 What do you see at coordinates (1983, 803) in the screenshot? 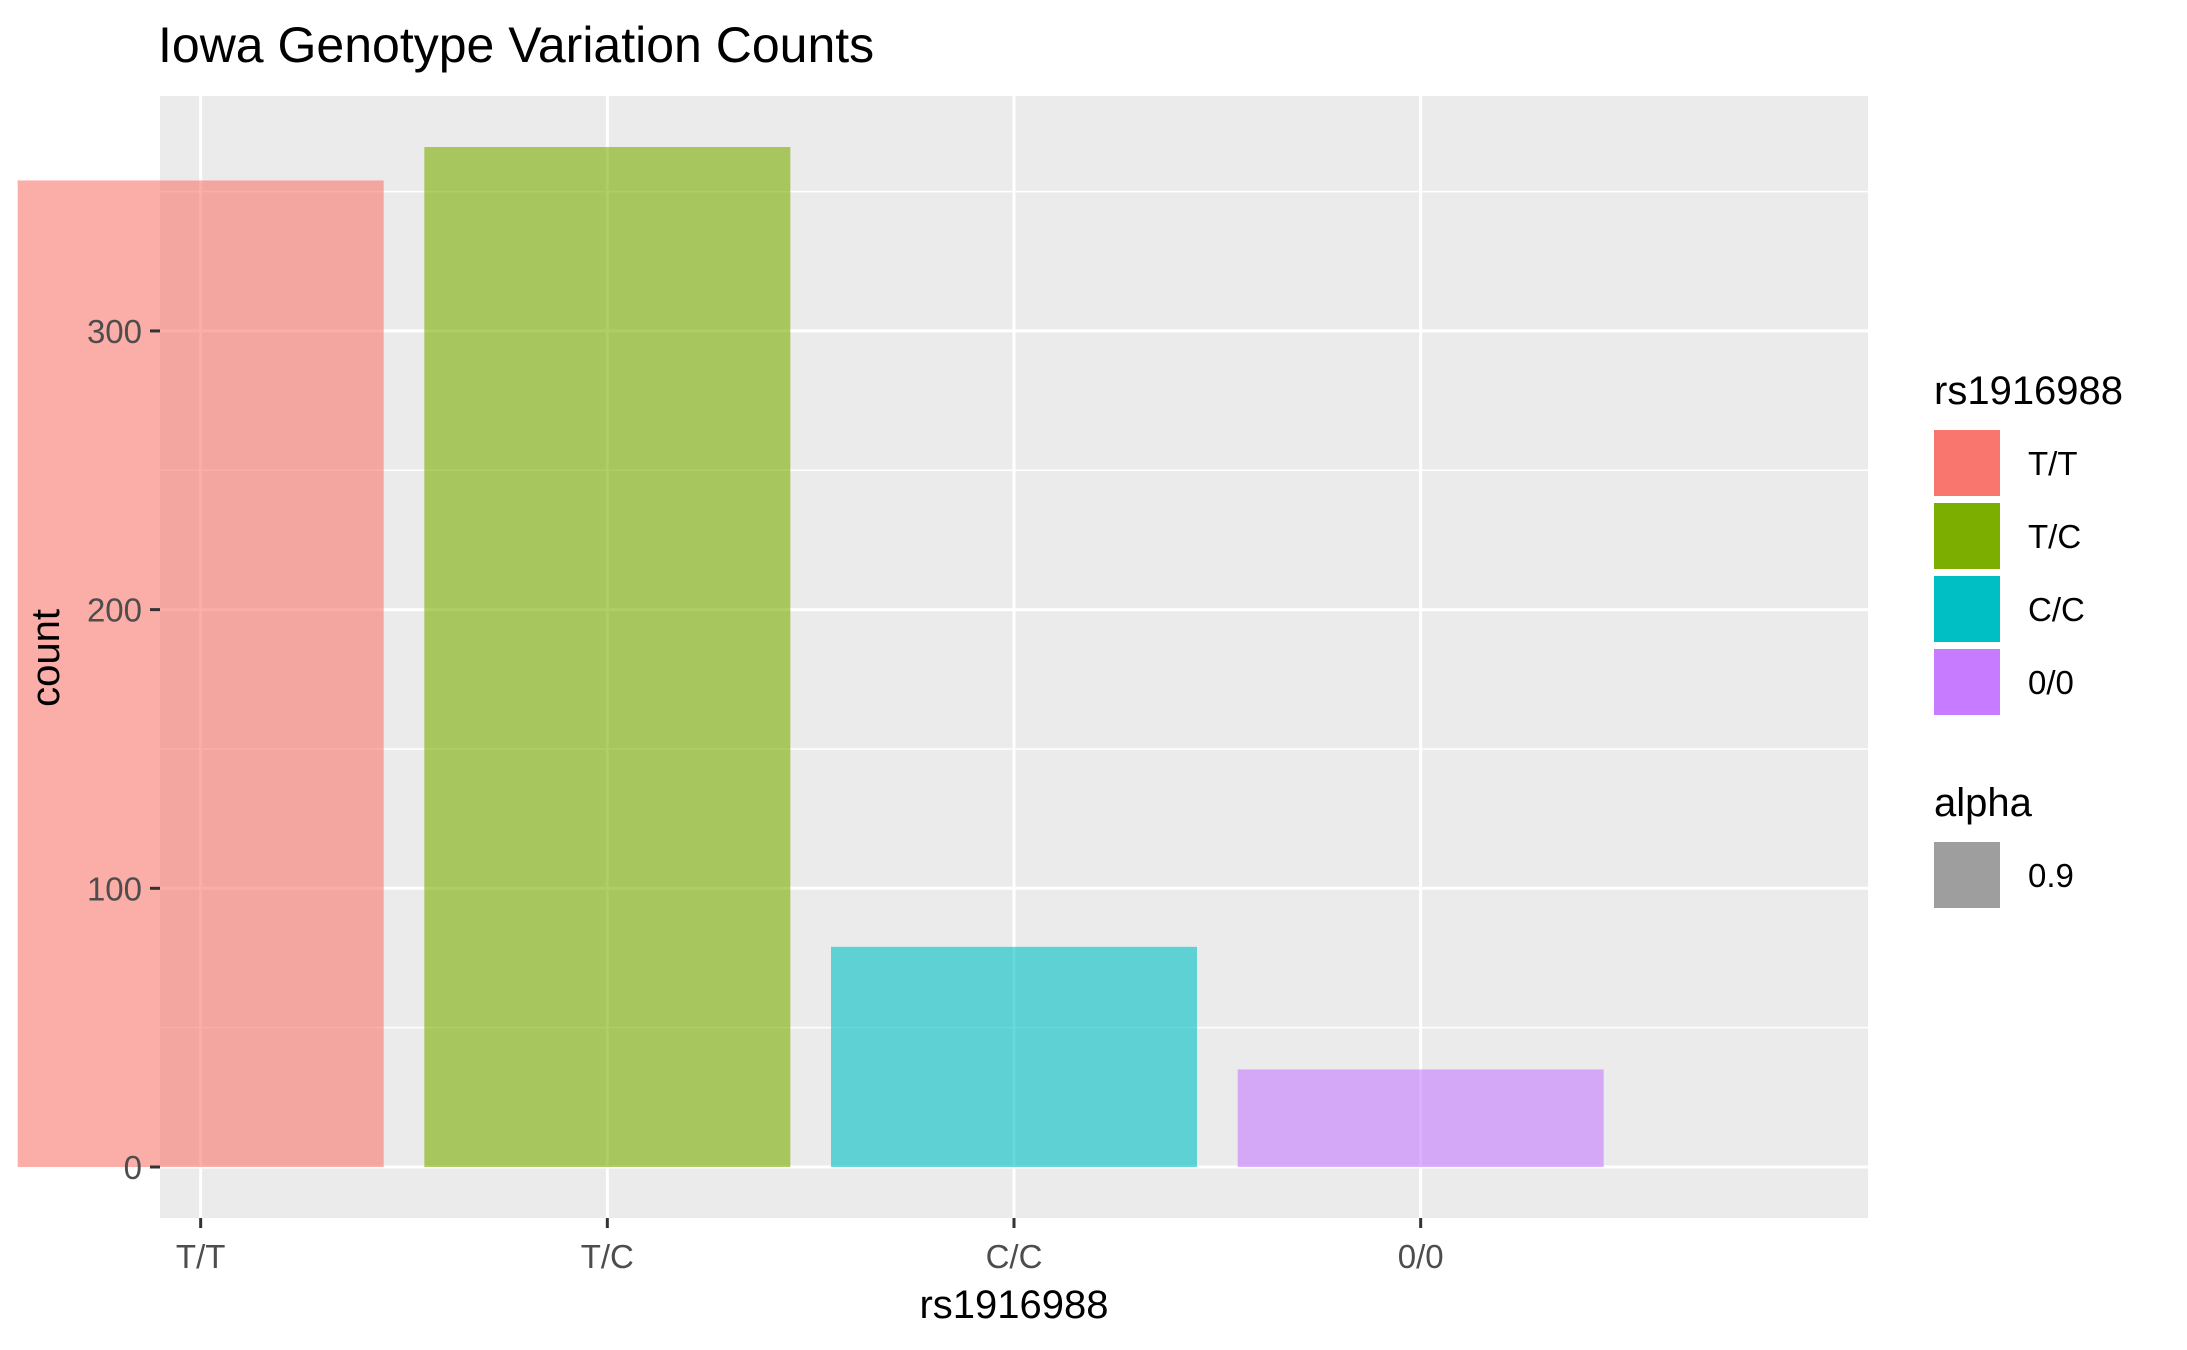
I see `legend-title: alpha` at bounding box center [1983, 803].